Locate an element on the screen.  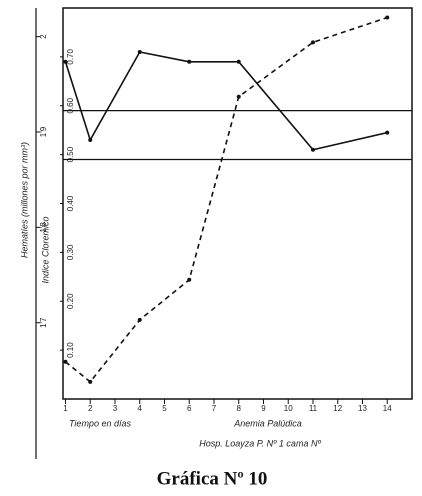
y-axis-label: Indice Cloremico is located at coordinates (45, 249).